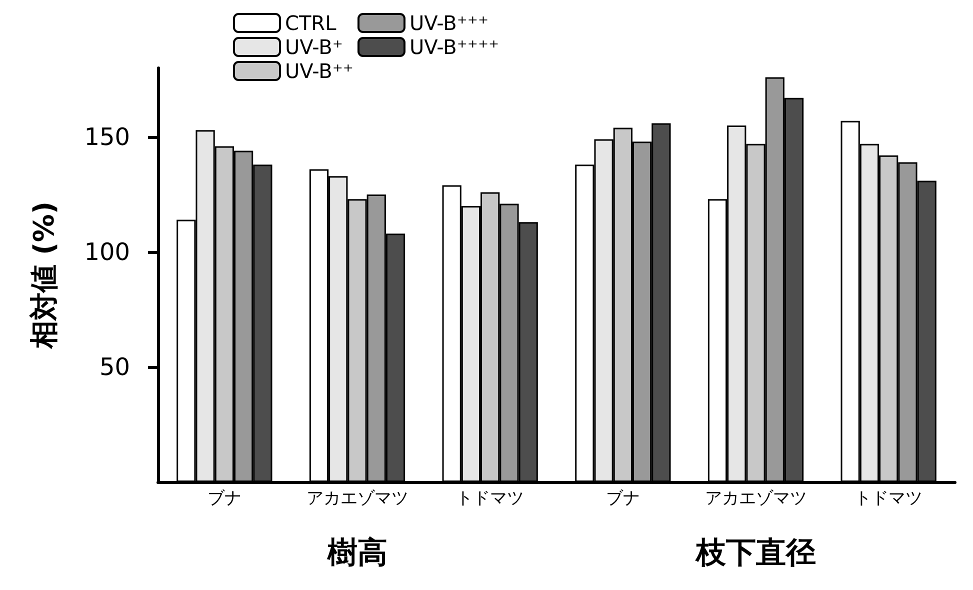 The image size is (973, 590). I want to click on text: 樹高, so click(357, 553).